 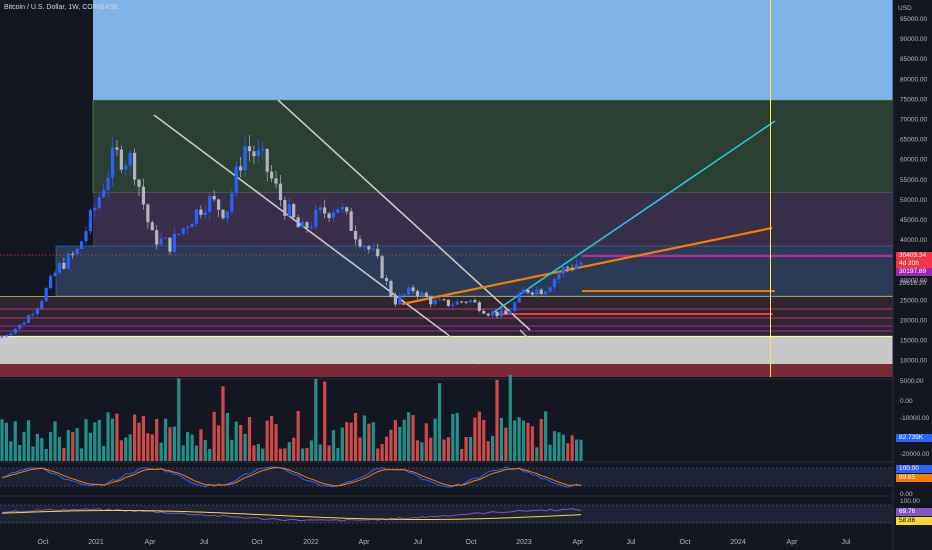 I want to click on price-axis-label: 0.00, so click(x=906, y=401).